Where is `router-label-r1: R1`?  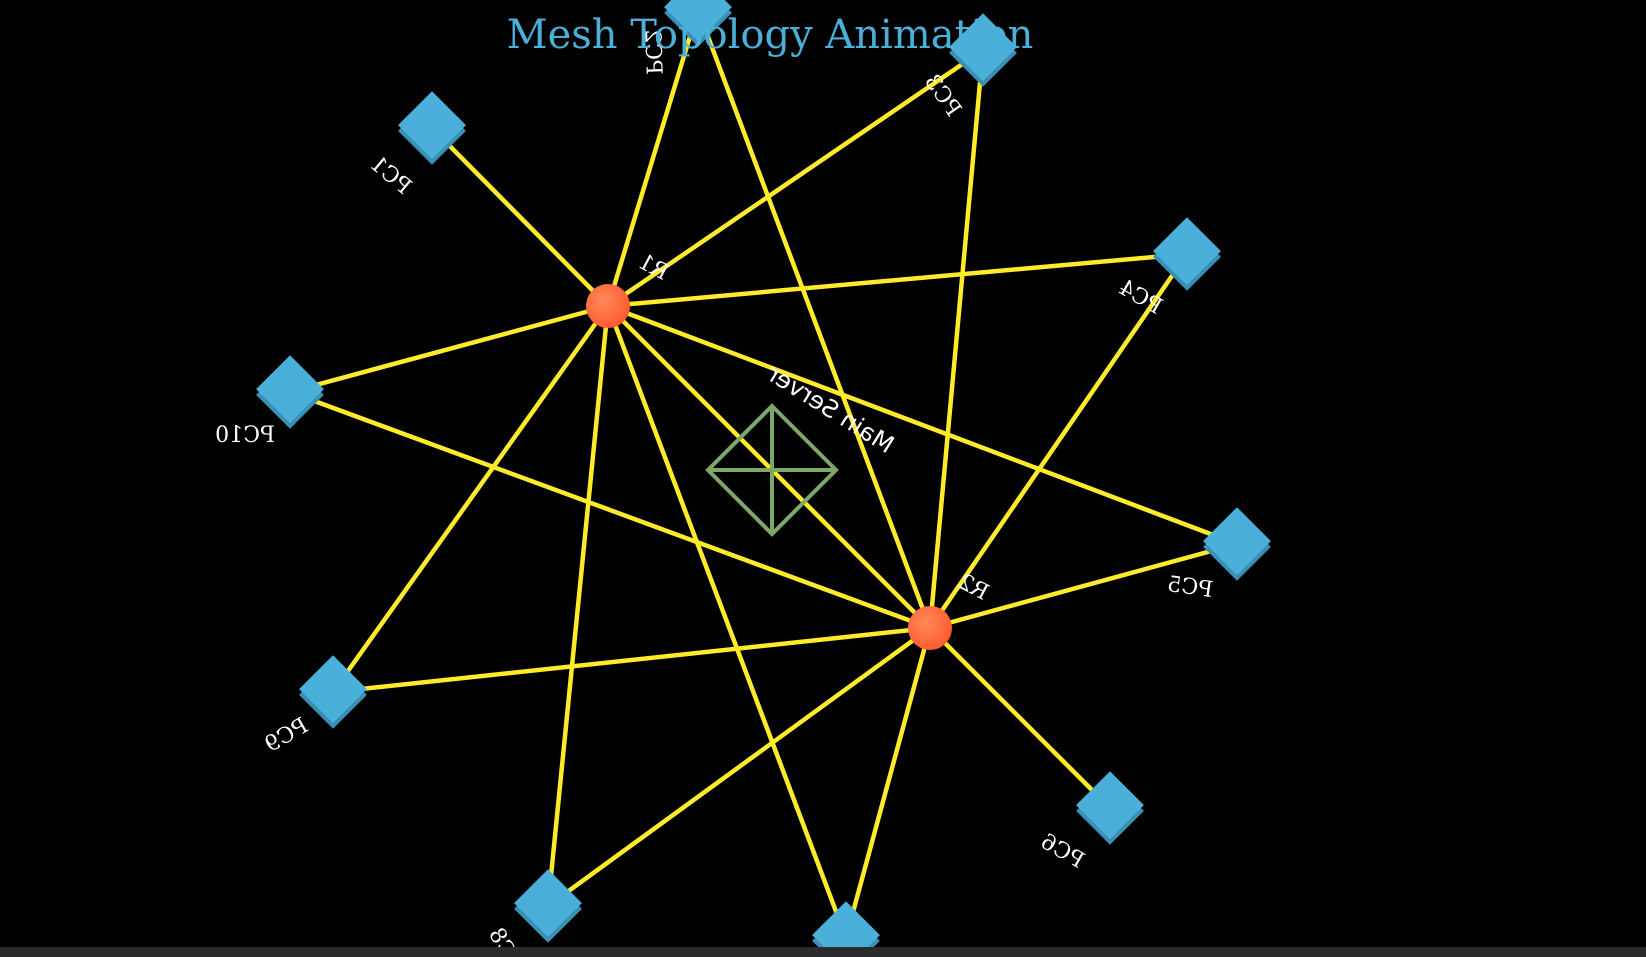
router-label-r1: R1 is located at coordinates (653, 267).